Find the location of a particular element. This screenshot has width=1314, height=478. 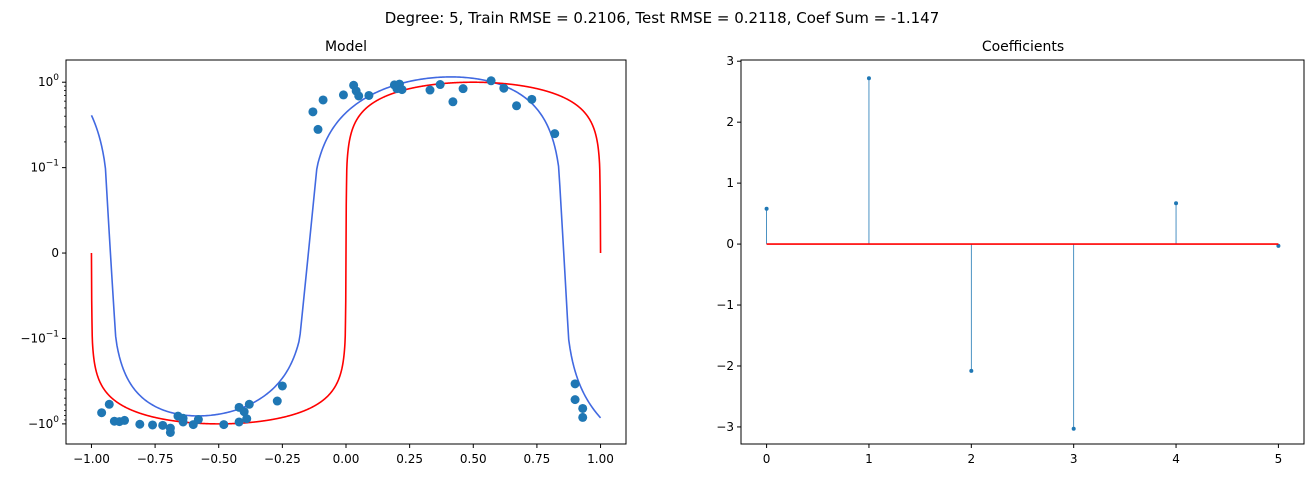

x-tick-label-8: 1.00 is located at coordinates (600, 459).